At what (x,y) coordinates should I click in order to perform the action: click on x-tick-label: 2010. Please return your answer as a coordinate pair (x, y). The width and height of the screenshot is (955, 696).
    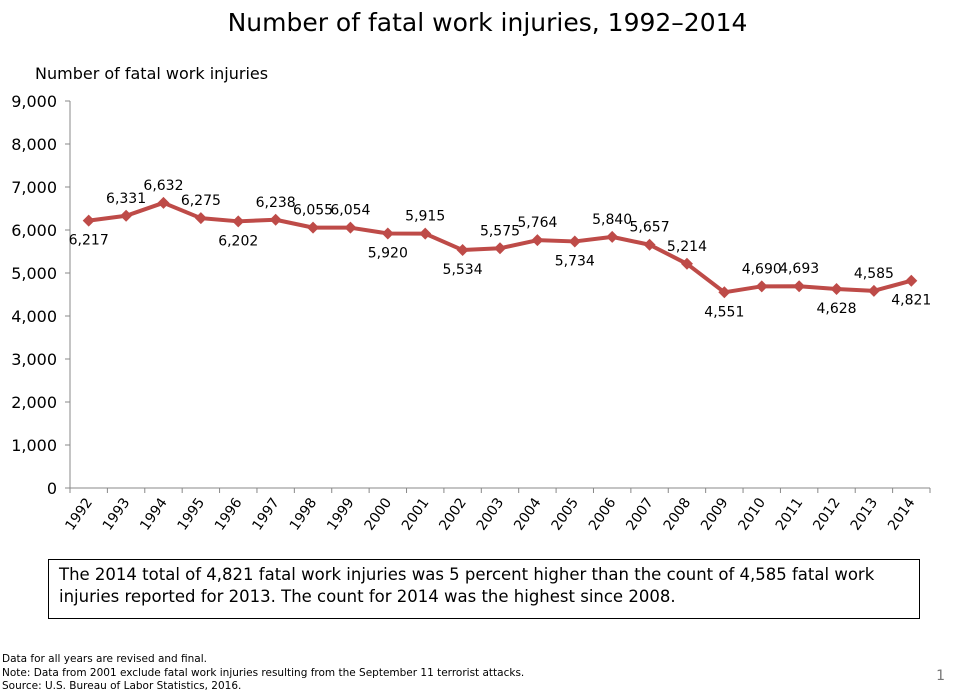
    Looking at the image, I should click on (752, 514).